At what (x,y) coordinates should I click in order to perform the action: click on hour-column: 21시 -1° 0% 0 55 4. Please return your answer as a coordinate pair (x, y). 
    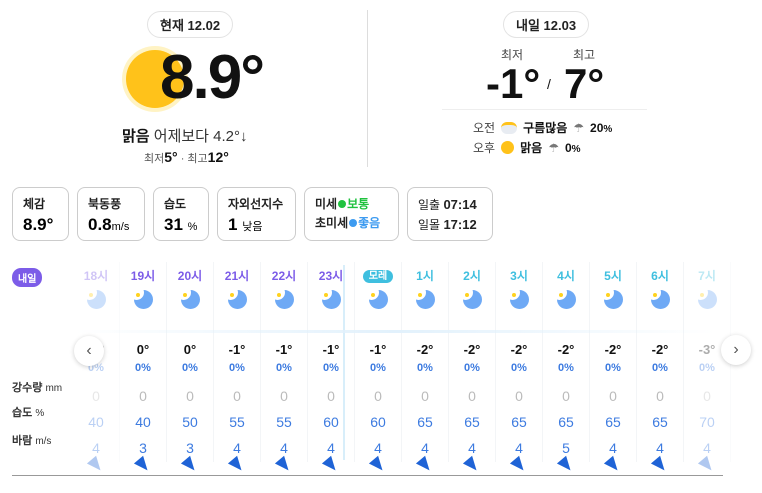
    Looking at the image, I should click on (237, 368).